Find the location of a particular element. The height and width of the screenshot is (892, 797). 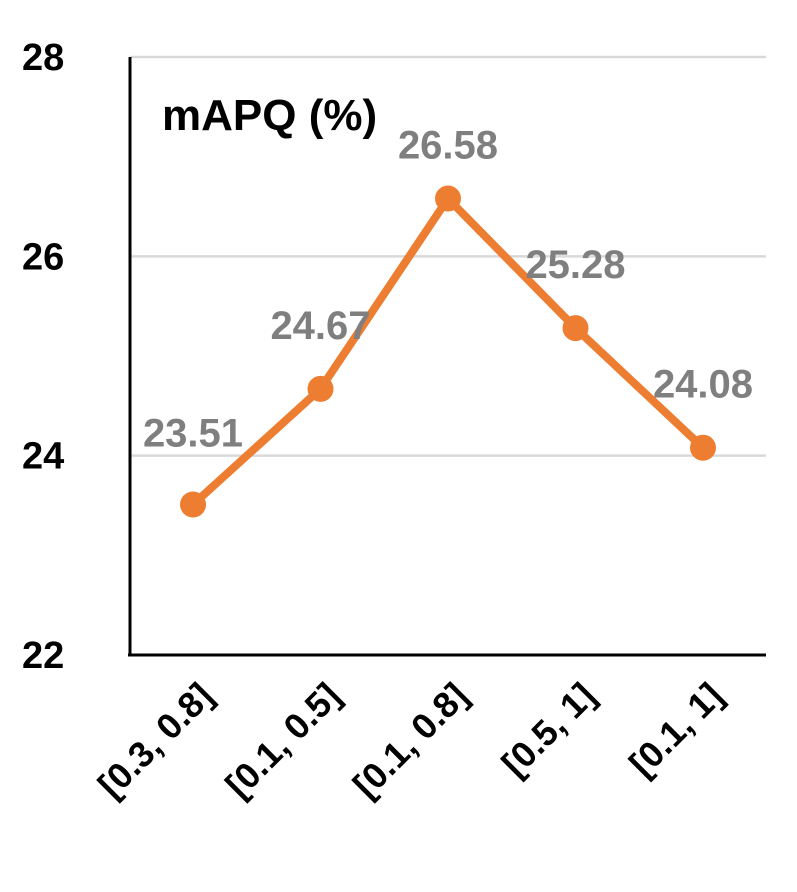

data-label: 24.08 is located at coordinates (703, 385).